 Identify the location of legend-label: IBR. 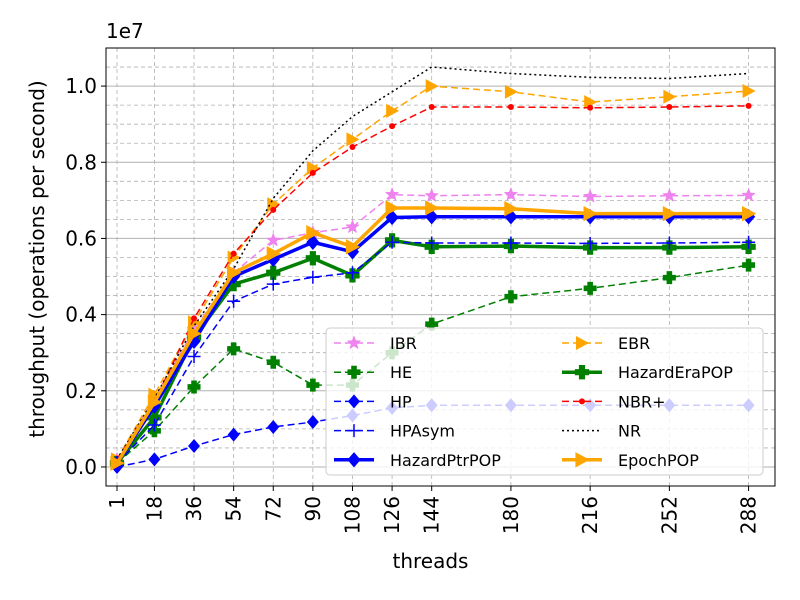
(403, 343).